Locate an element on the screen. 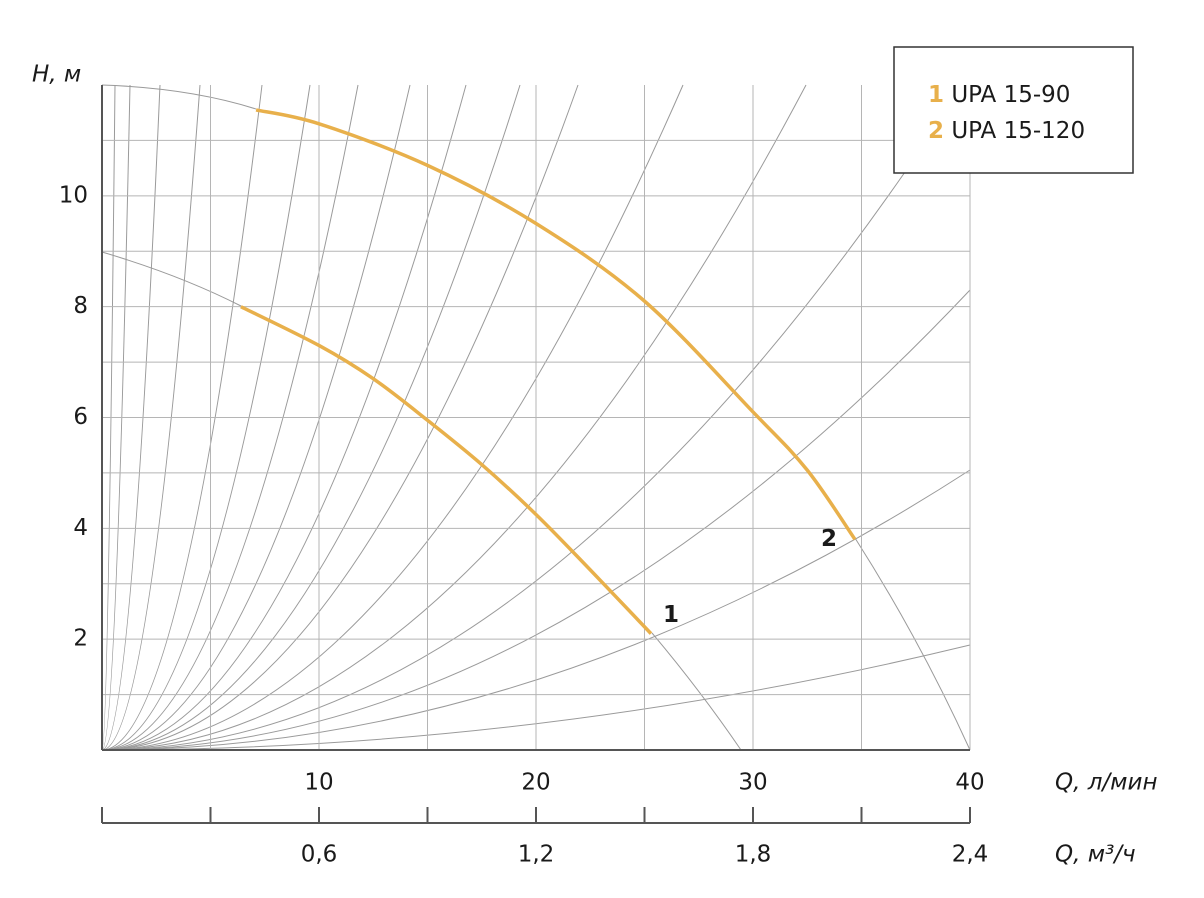 This screenshot has height=898, width=1204. legend-entry: 2 UPA 15-120 is located at coordinates (1006, 131).